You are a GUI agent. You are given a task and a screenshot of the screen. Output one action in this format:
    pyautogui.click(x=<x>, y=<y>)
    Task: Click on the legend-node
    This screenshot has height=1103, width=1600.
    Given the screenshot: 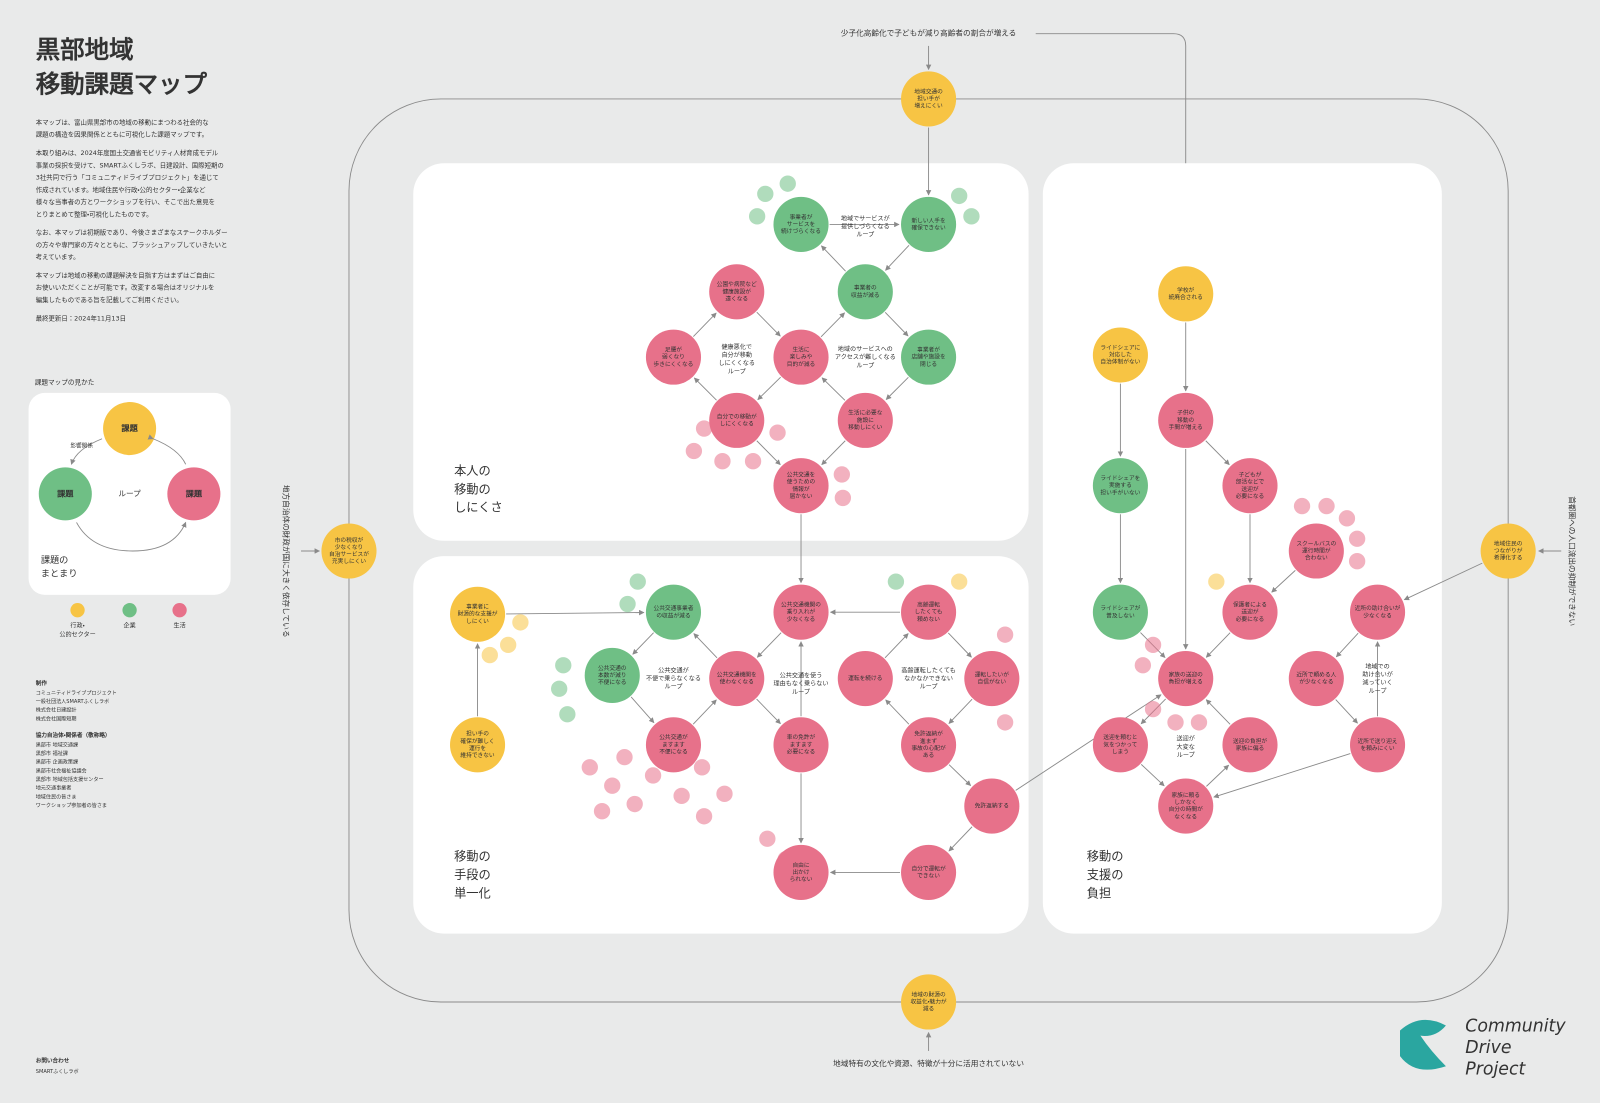 What is the action you would take?
    pyautogui.click(x=65, y=494)
    